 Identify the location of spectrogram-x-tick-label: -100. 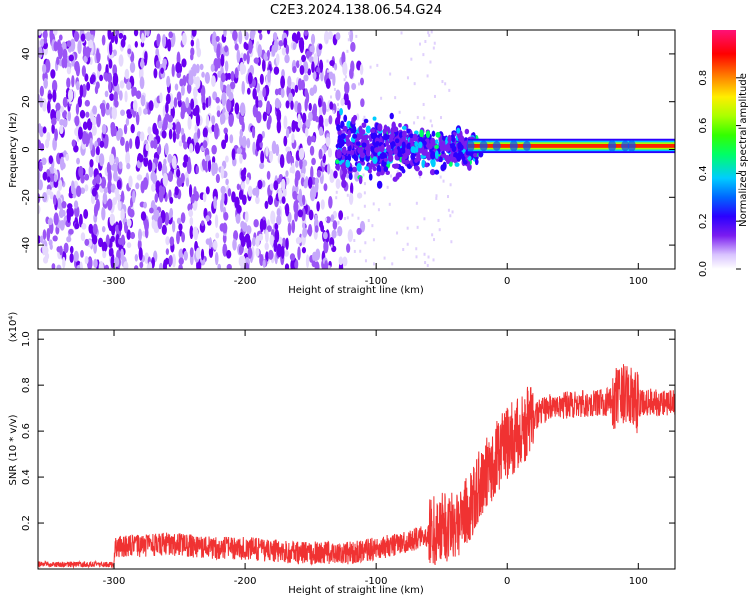
(376, 281).